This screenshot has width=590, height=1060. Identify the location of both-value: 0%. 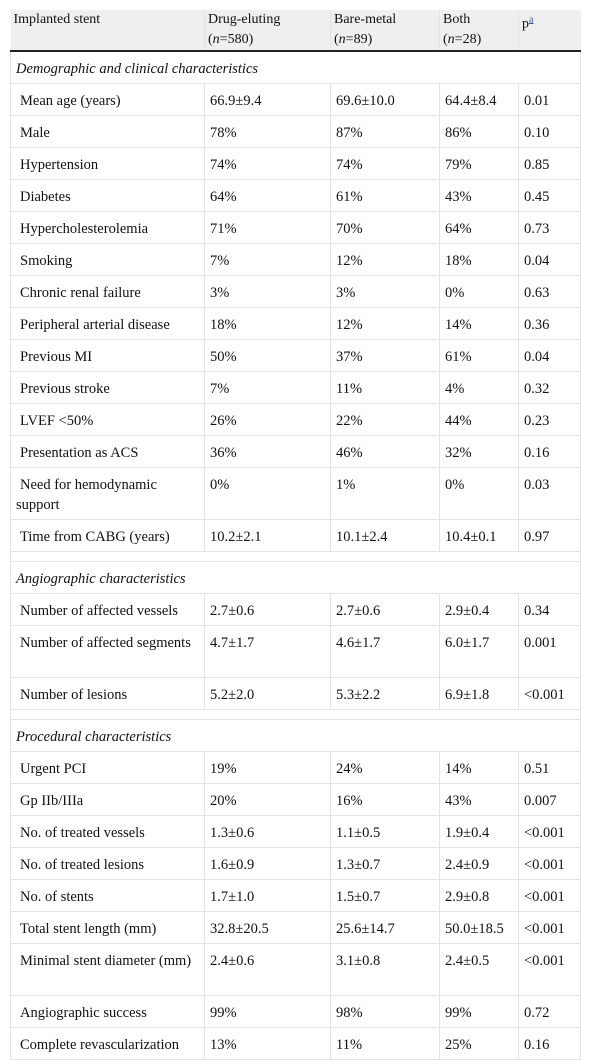
(479, 493).